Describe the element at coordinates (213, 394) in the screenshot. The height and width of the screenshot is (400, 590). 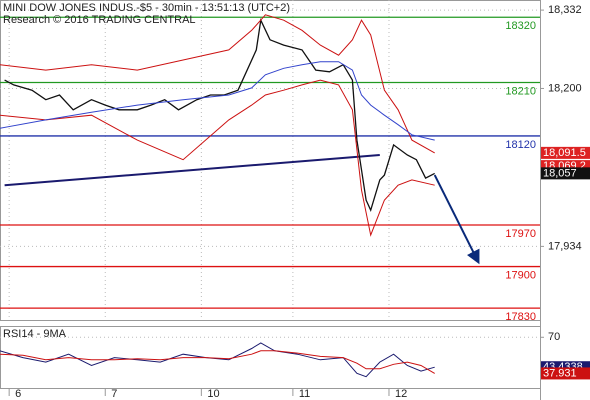
I see `x-tick-label: 10` at that location.